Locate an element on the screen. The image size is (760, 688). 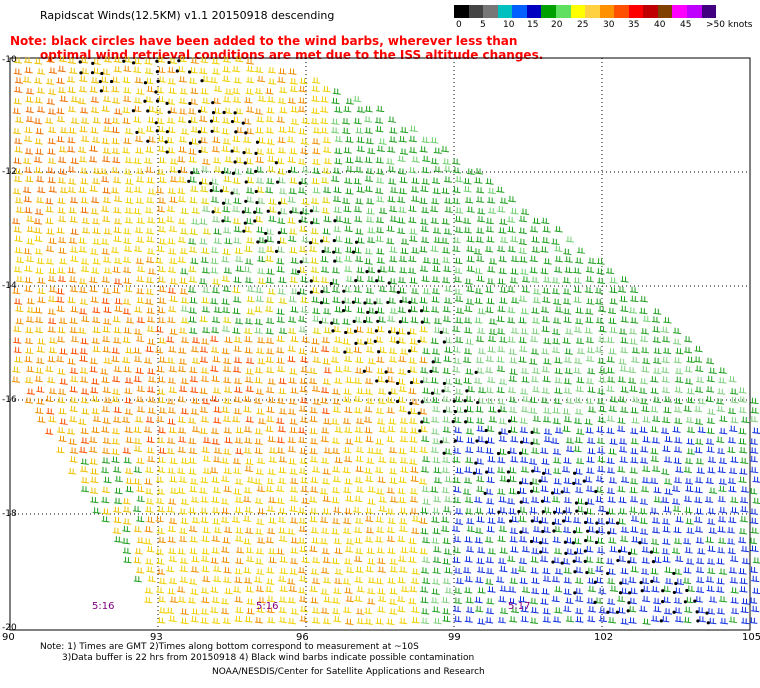
longitude-label: 96 is located at coordinates (302, 637).